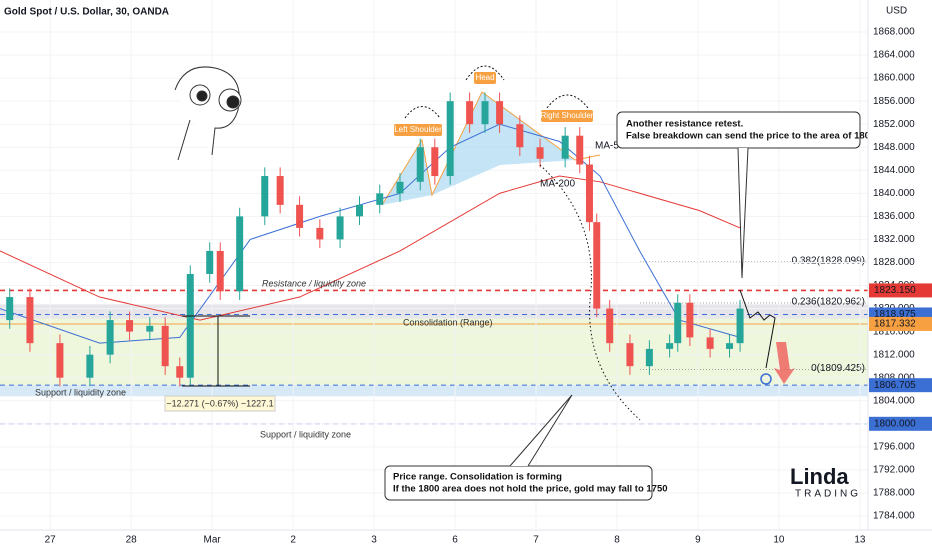 The image size is (932, 550). What do you see at coordinates (784, 363) in the screenshot?
I see `down-arrow` at bounding box center [784, 363].